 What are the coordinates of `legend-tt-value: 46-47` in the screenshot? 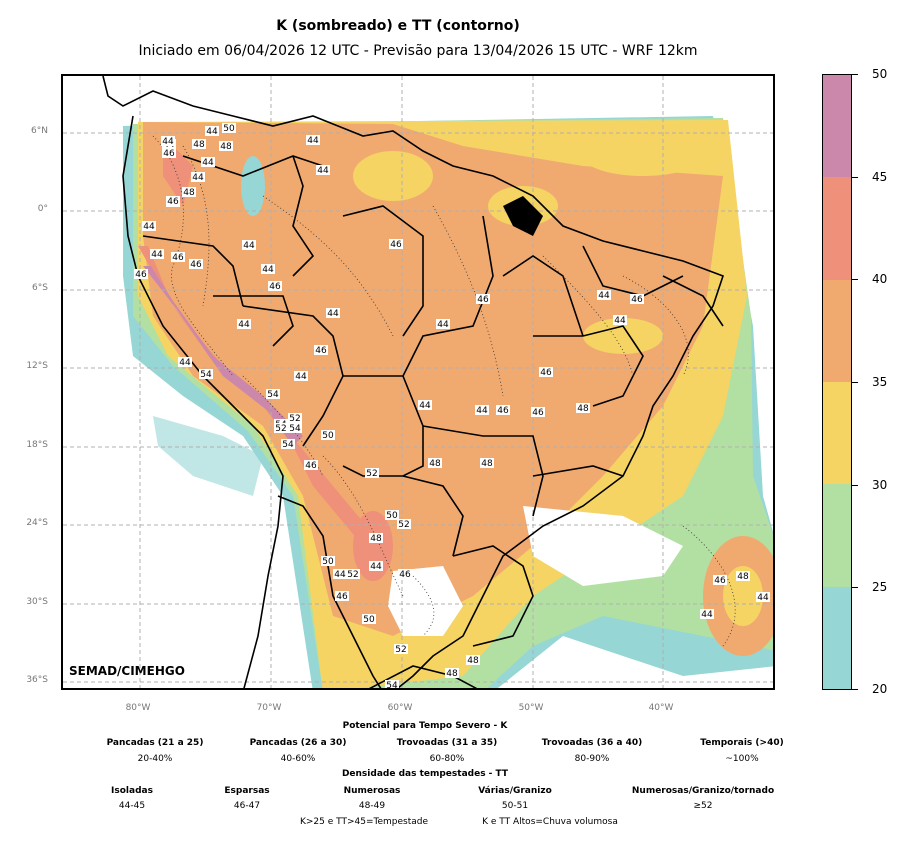 It's located at (247, 806).